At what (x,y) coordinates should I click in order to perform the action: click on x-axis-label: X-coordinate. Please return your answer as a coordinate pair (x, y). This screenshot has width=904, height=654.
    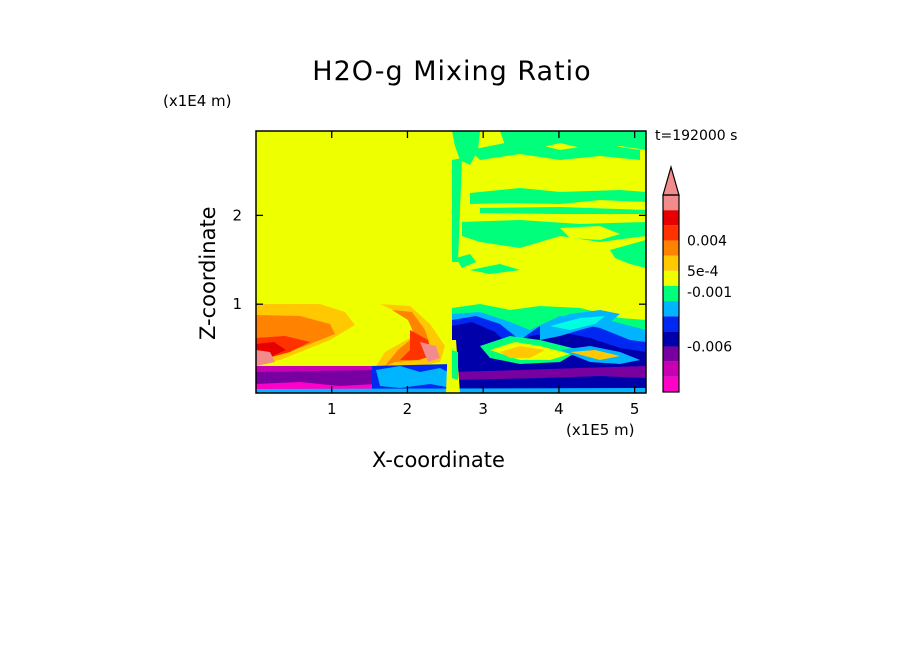
    Looking at the image, I should click on (438, 460).